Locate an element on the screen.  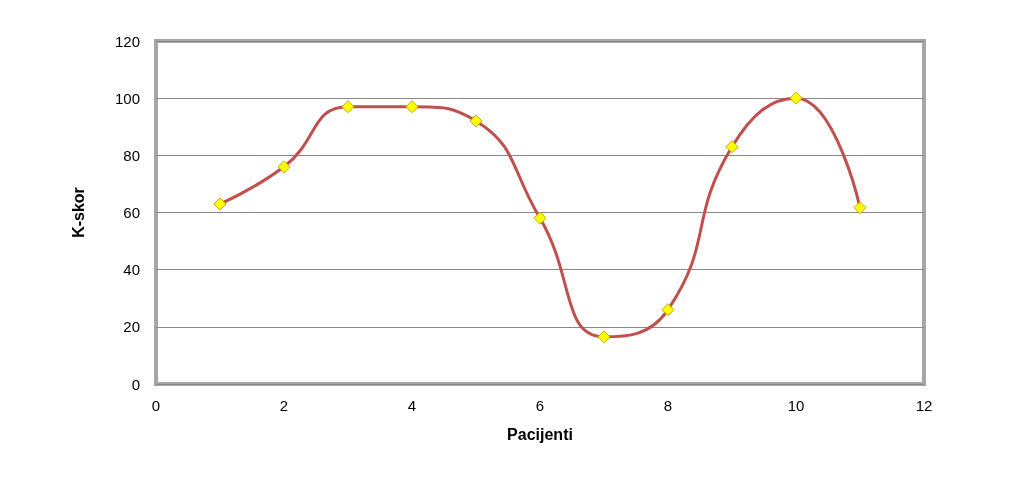
x-tick-label: 4 is located at coordinates (412, 405).